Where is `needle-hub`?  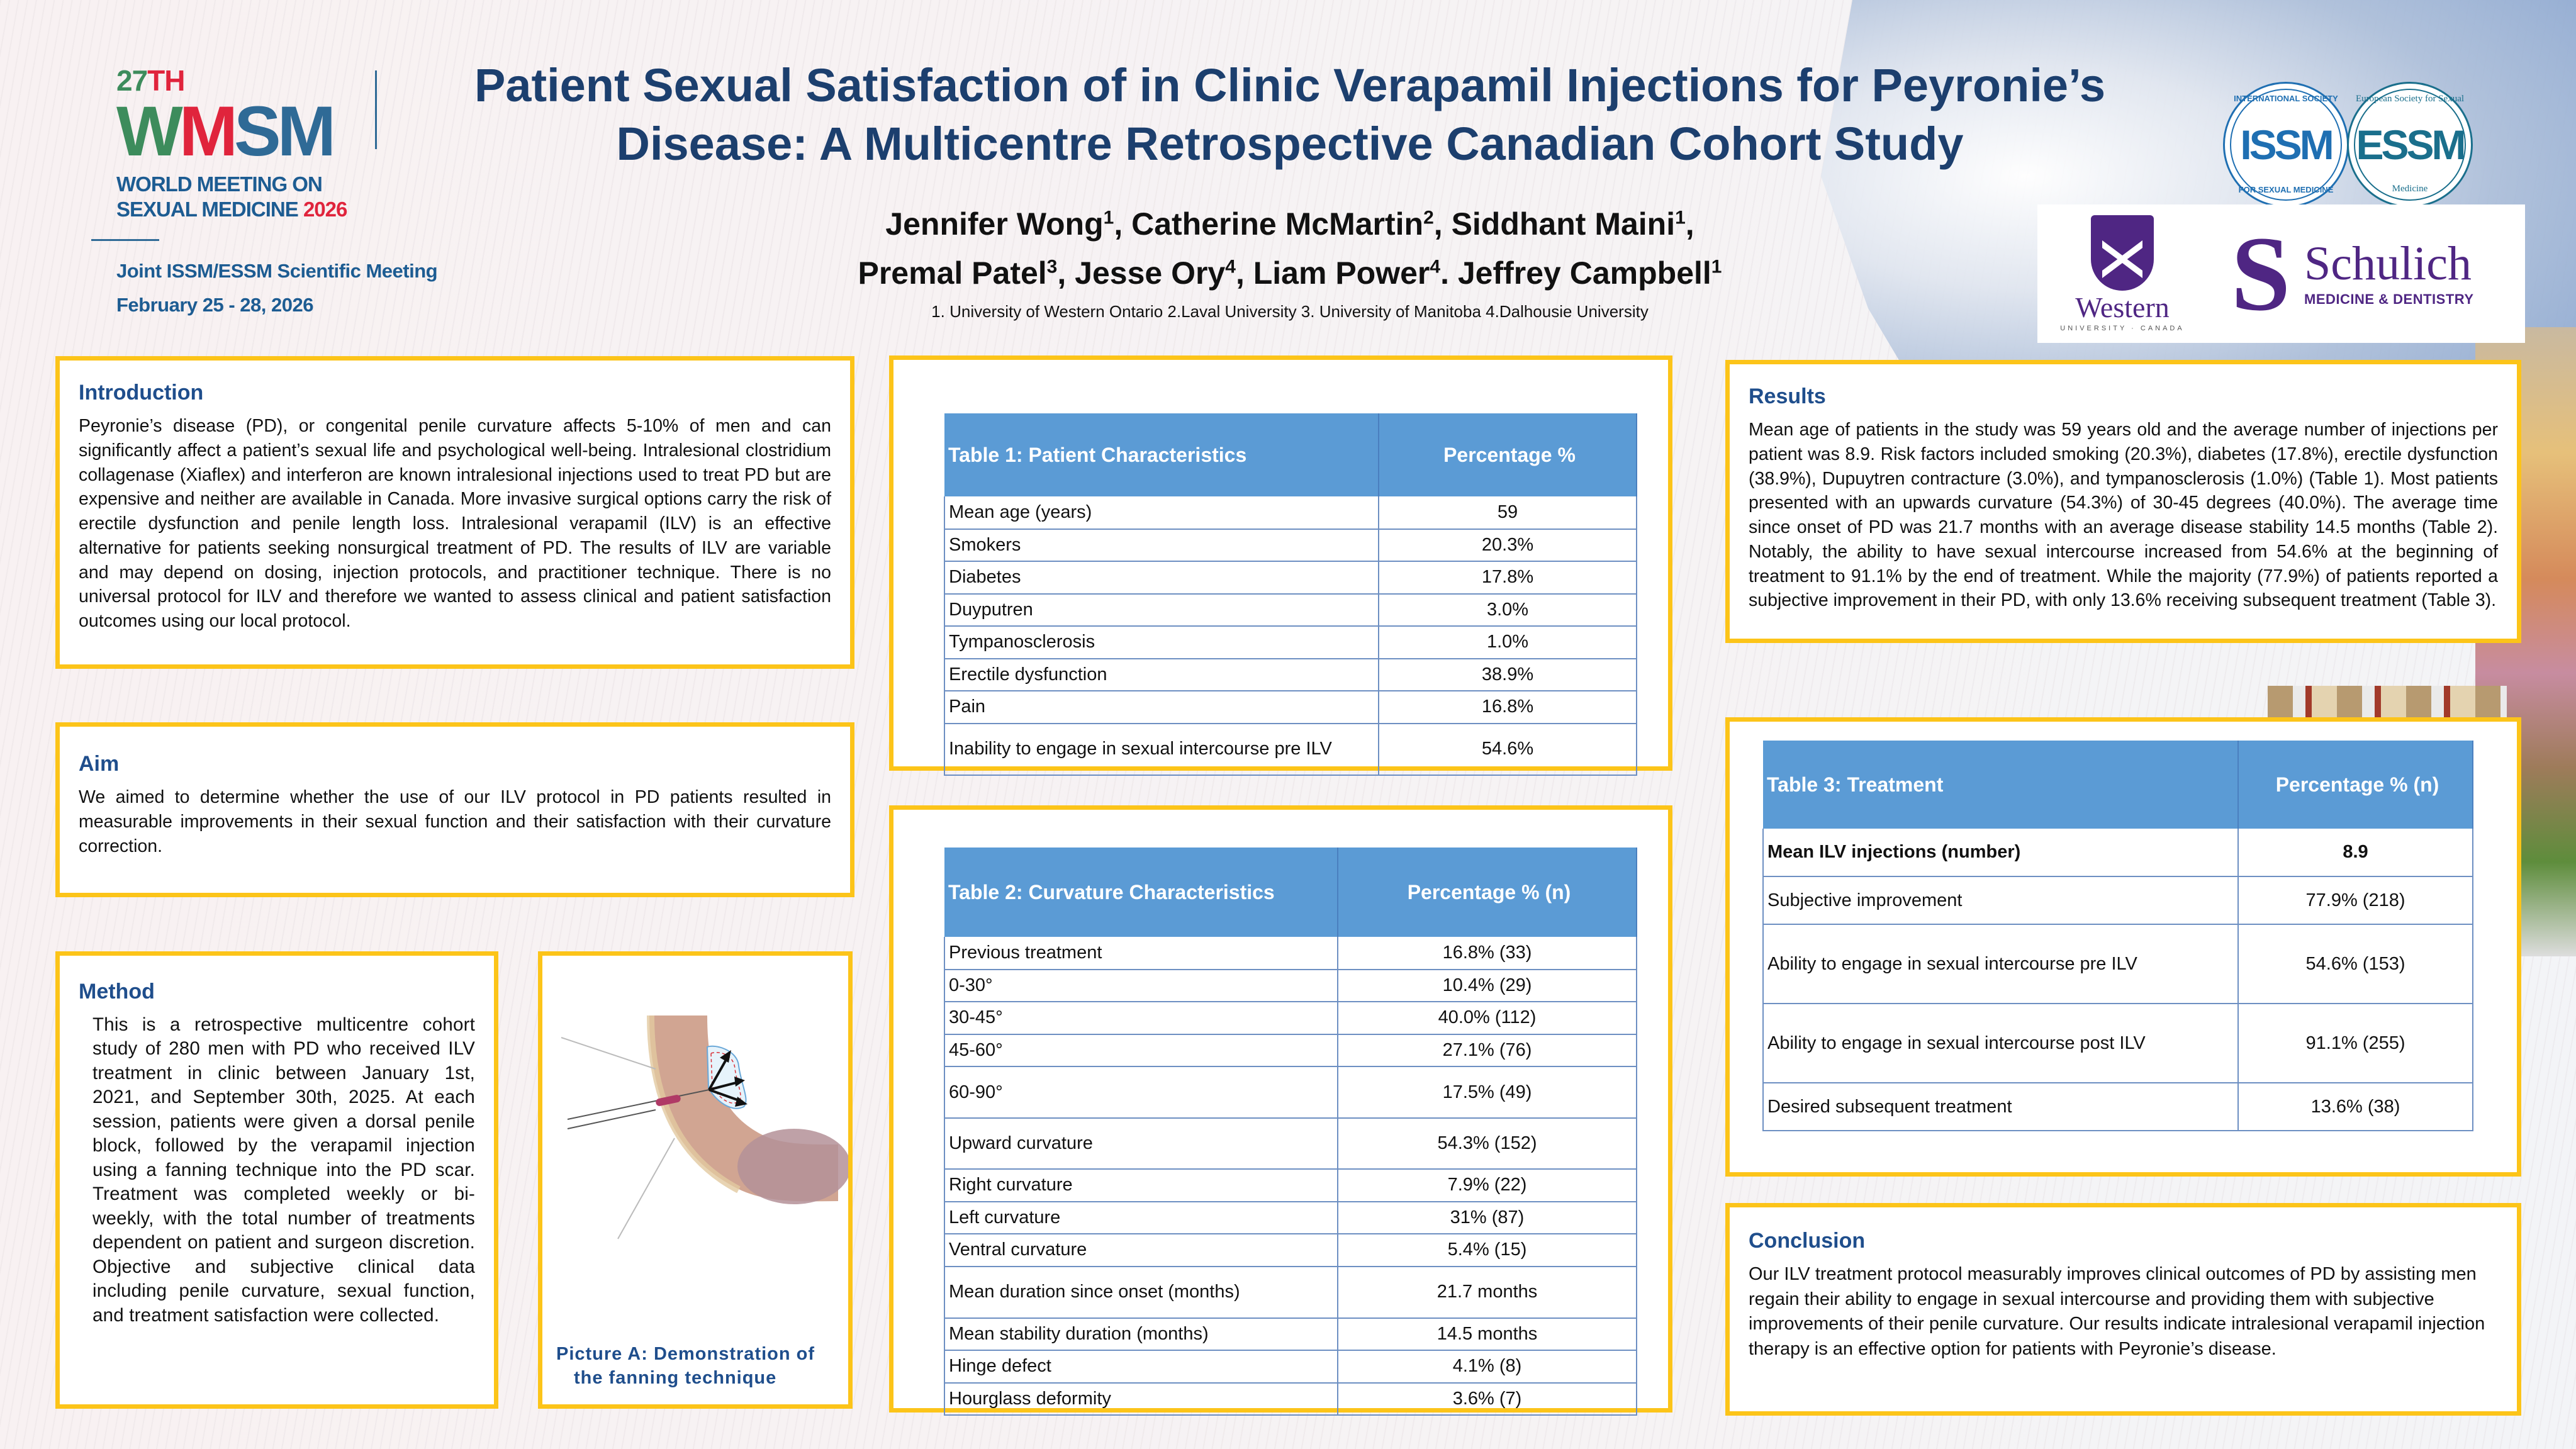
needle-hub is located at coordinates (668, 1100).